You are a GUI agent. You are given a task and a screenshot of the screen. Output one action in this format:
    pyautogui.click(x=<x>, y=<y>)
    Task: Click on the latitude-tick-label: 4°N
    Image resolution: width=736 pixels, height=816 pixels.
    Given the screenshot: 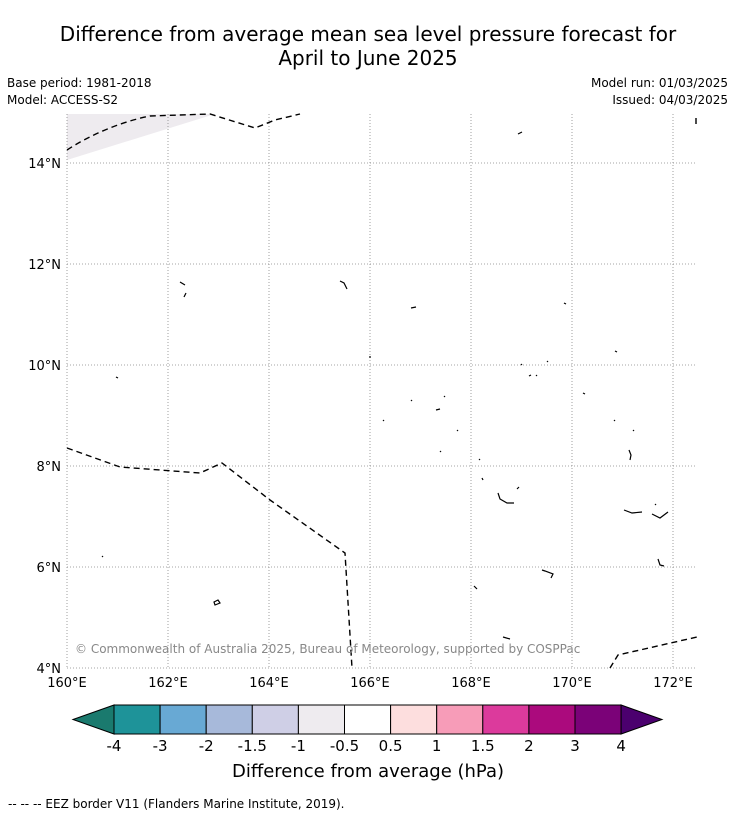 What is the action you would take?
    pyautogui.click(x=49, y=669)
    